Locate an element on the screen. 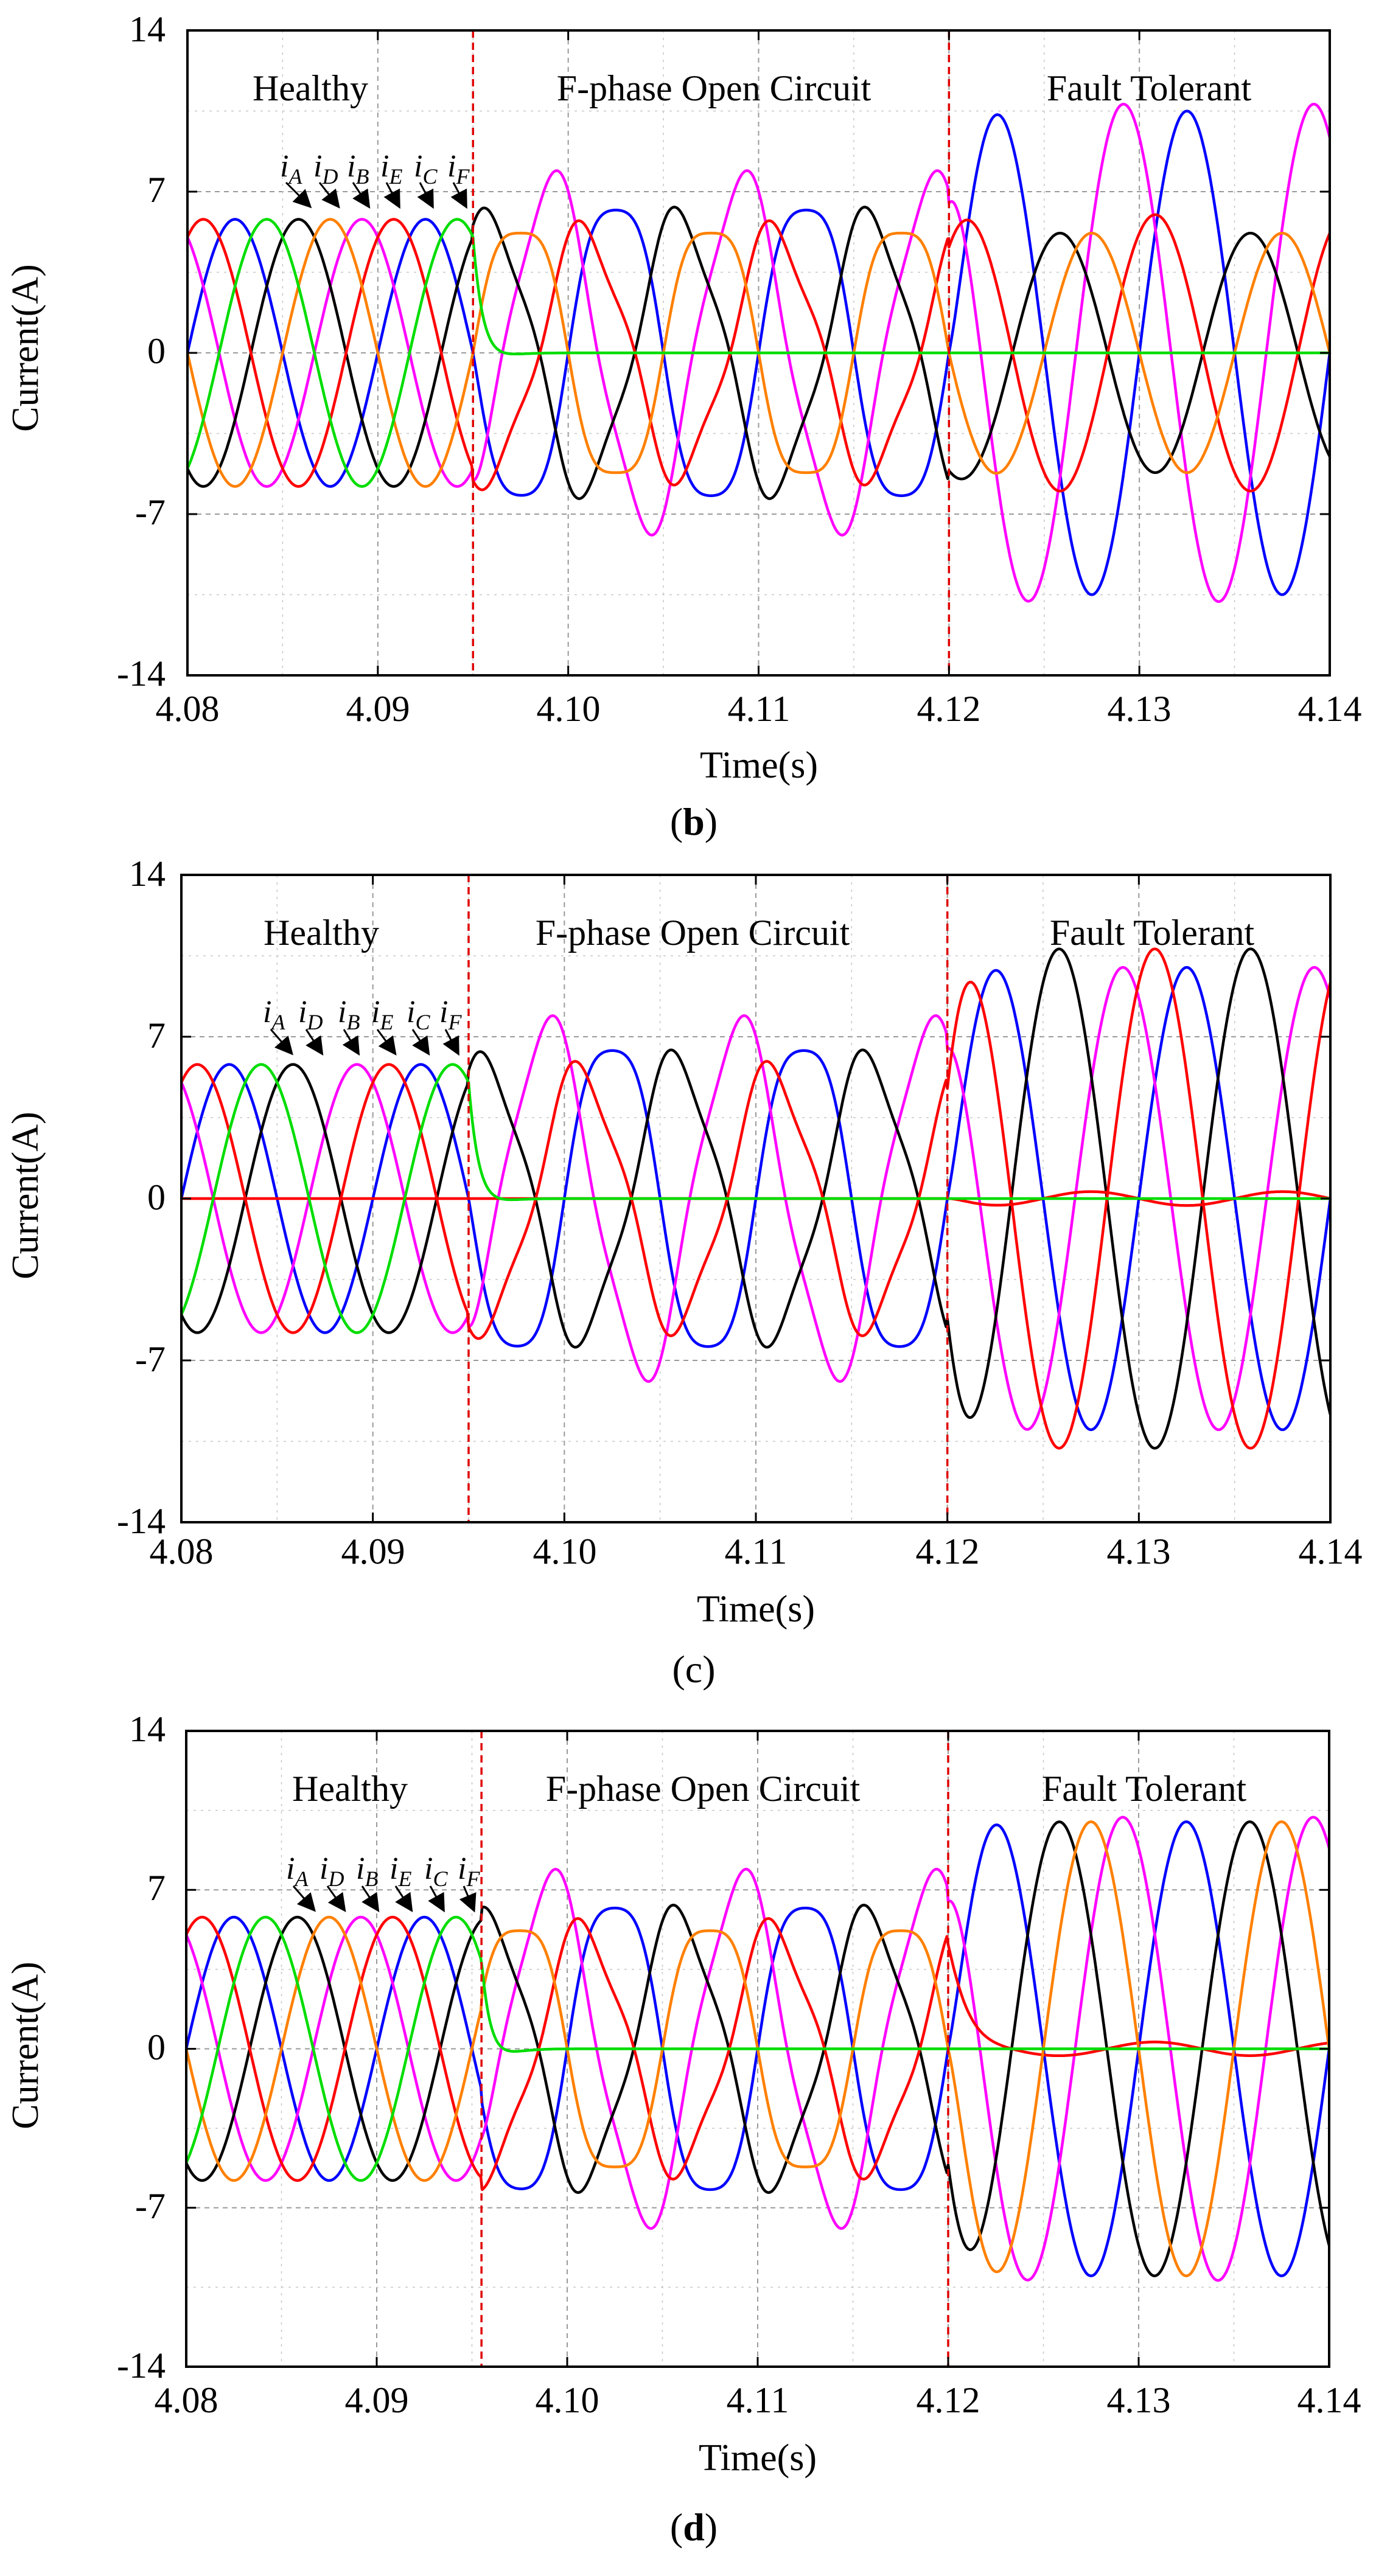  subfigure-label-b: (b) is located at coordinates (694, 821).